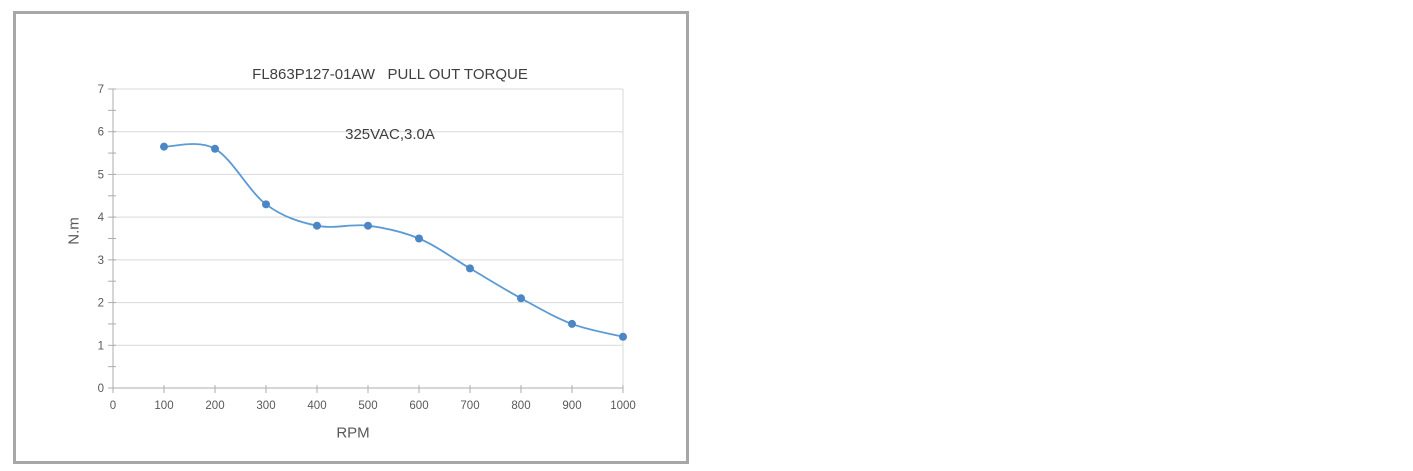 The image size is (1413, 471). I want to click on y-tick-label: 6, so click(101, 133).